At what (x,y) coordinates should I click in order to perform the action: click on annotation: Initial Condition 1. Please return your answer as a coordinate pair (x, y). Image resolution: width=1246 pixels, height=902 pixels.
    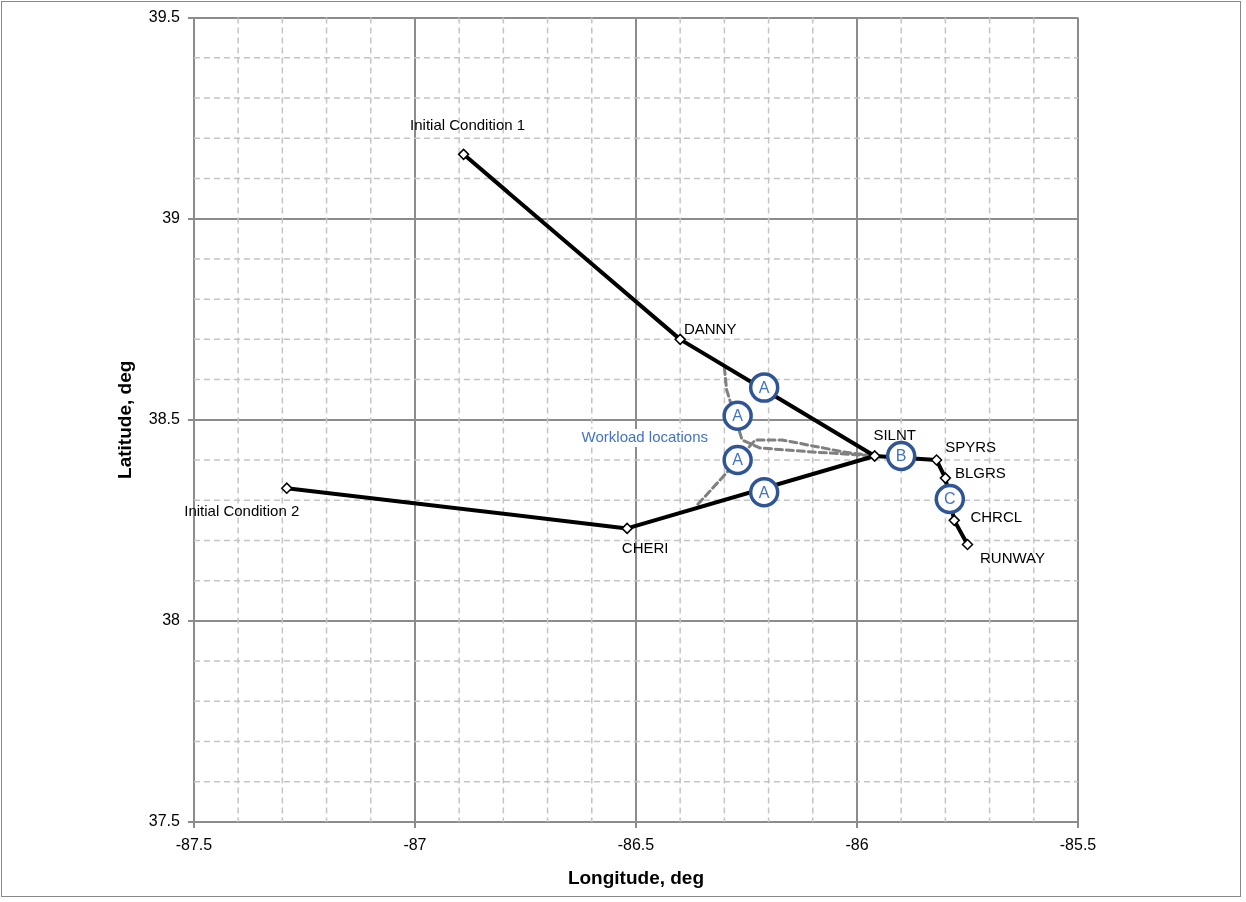
    Looking at the image, I should click on (468, 125).